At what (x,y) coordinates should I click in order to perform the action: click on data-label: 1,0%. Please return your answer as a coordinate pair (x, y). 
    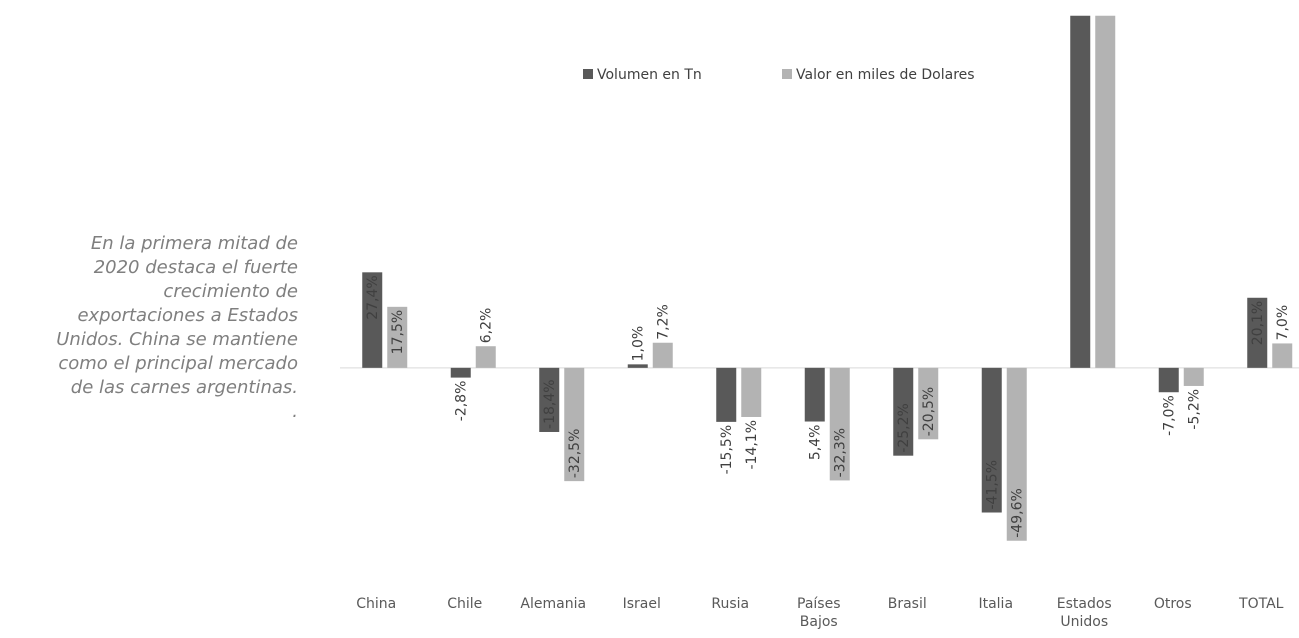
    Looking at the image, I should click on (639, 344).